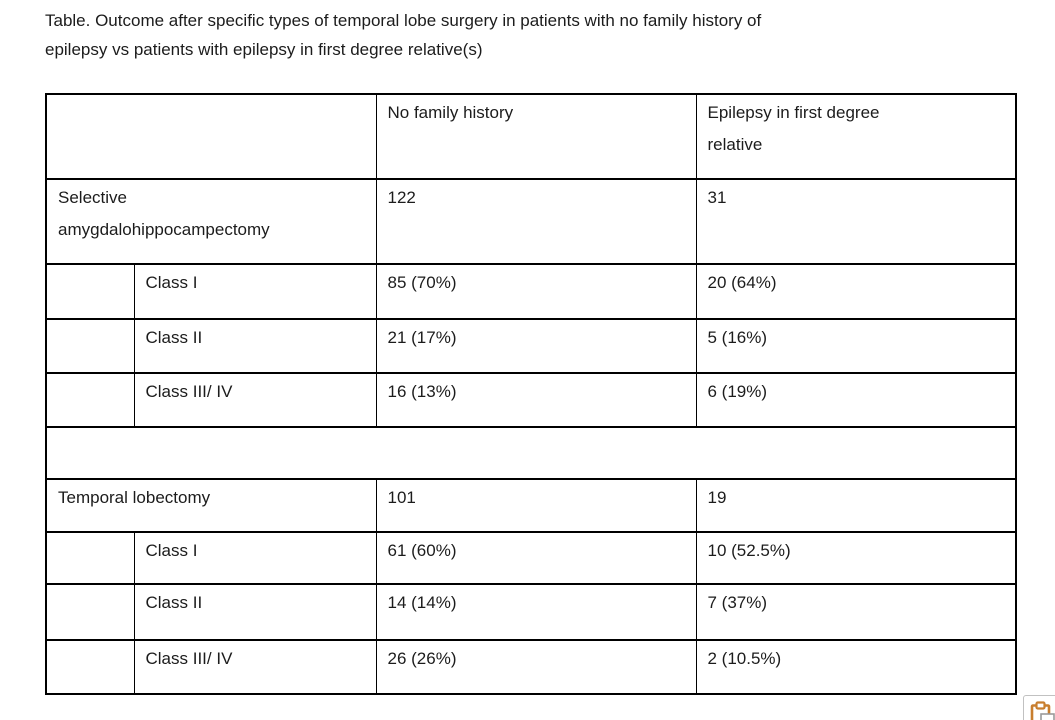 This screenshot has height=720, width=1055. I want to click on value-cell-epilepsy-first-degree: 10 (52.5%), so click(856, 558).